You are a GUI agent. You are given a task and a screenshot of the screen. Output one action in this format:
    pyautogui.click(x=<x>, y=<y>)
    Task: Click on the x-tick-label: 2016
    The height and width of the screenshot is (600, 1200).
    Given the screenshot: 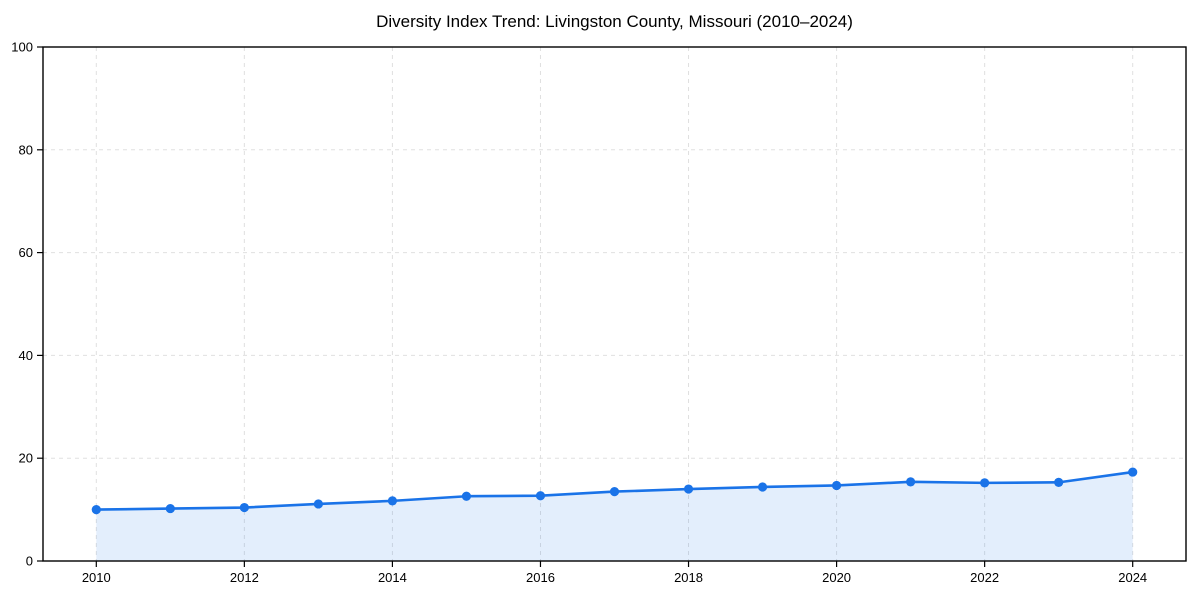 What is the action you would take?
    pyautogui.click(x=540, y=577)
    